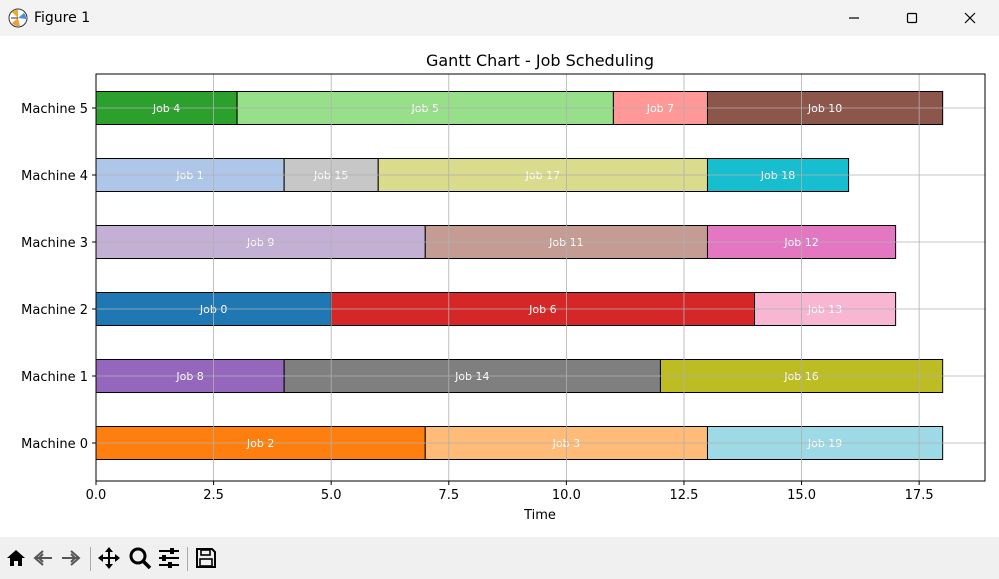 This screenshot has height=579, width=999. I want to click on forward-arrow-icon, so click(71, 558).